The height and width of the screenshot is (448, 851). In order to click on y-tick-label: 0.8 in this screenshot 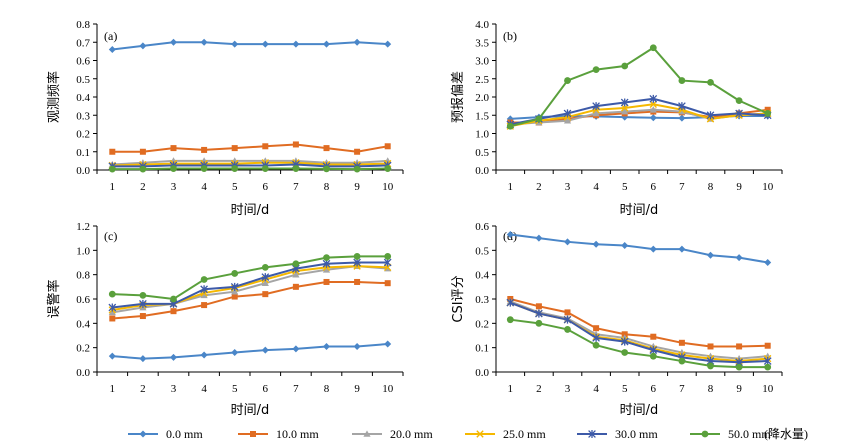, I will do `click(83, 25)`.